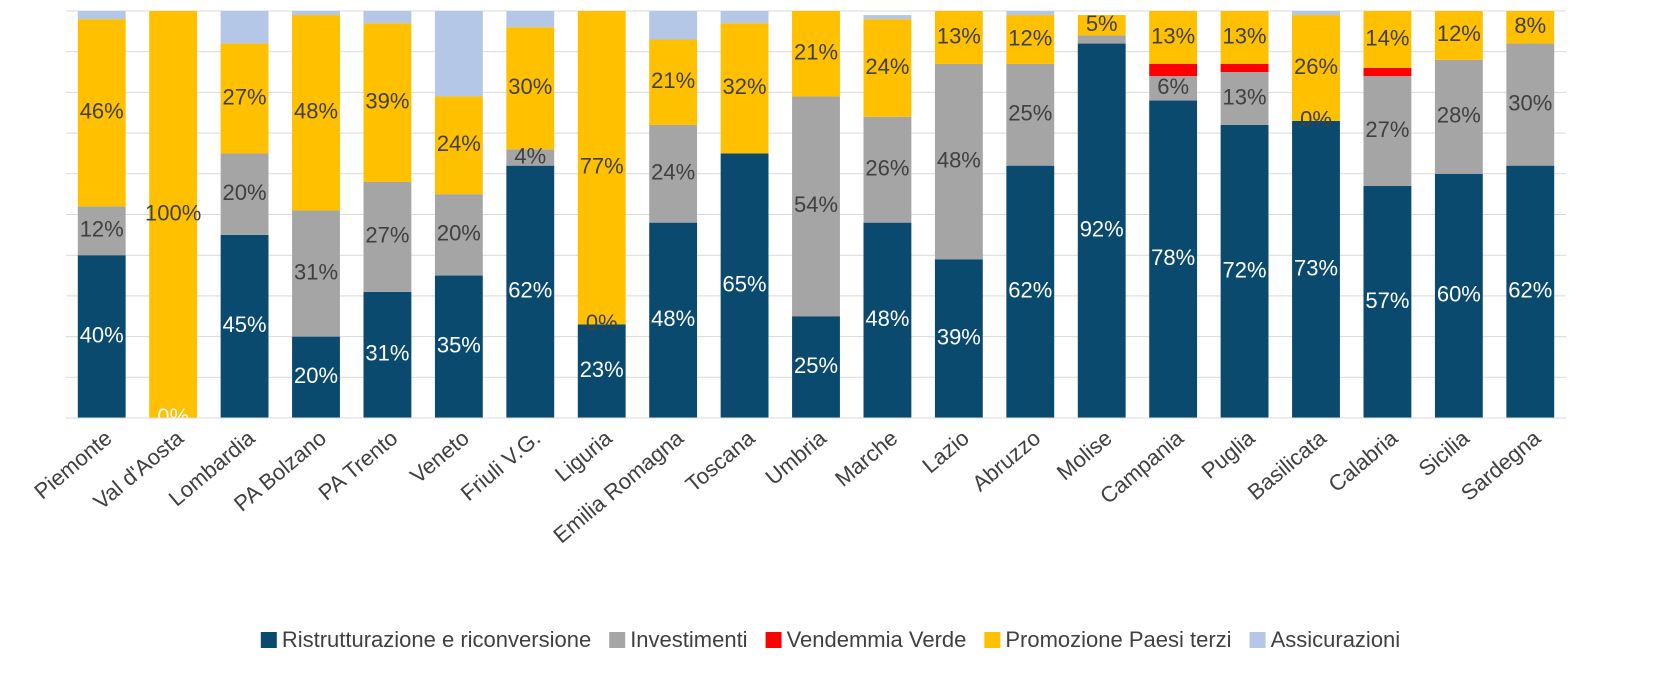 The height and width of the screenshot is (694, 1661). What do you see at coordinates (358, 465) in the screenshot?
I see `x-tick-label: PA Trento` at bounding box center [358, 465].